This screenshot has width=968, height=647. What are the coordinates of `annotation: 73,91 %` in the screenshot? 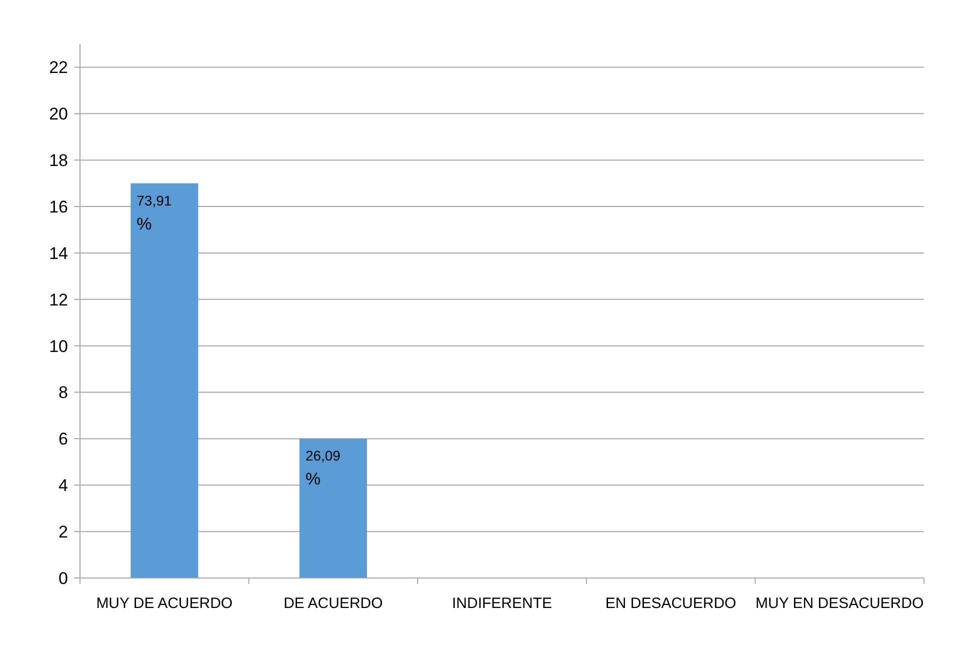 It's located at (154, 213).